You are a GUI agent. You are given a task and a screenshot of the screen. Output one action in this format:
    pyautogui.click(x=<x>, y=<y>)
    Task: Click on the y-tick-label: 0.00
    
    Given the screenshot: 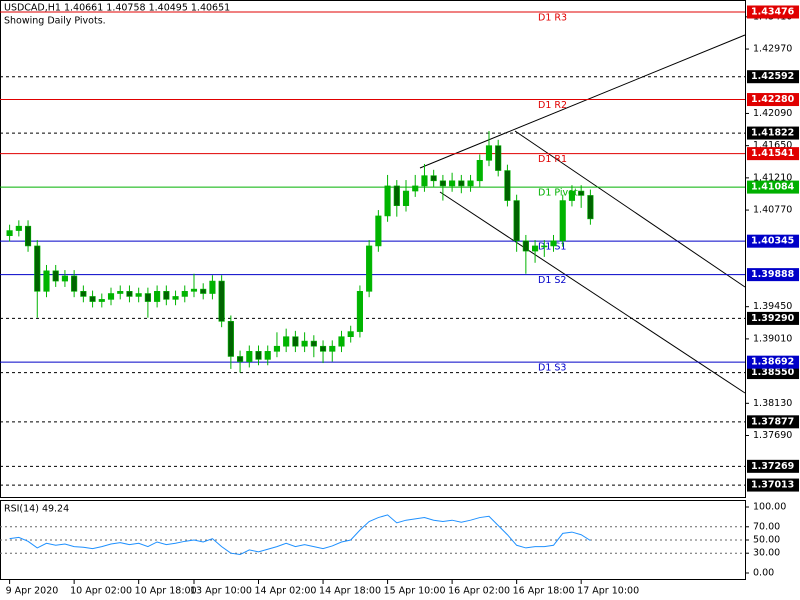 What is the action you would take?
    pyautogui.click(x=763, y=573)
    